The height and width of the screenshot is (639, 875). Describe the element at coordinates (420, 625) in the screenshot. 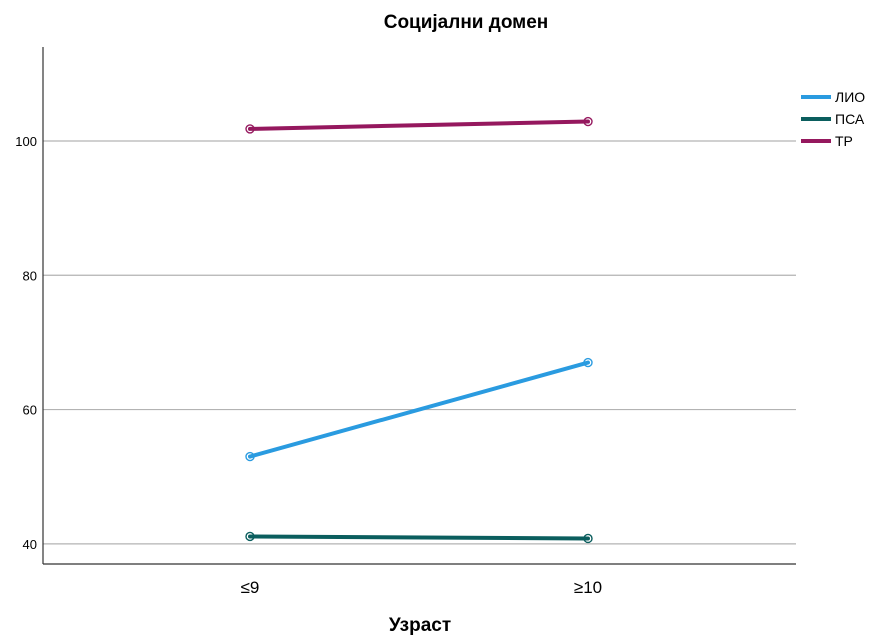

I see `x-axis-title: Узраст` at that location.